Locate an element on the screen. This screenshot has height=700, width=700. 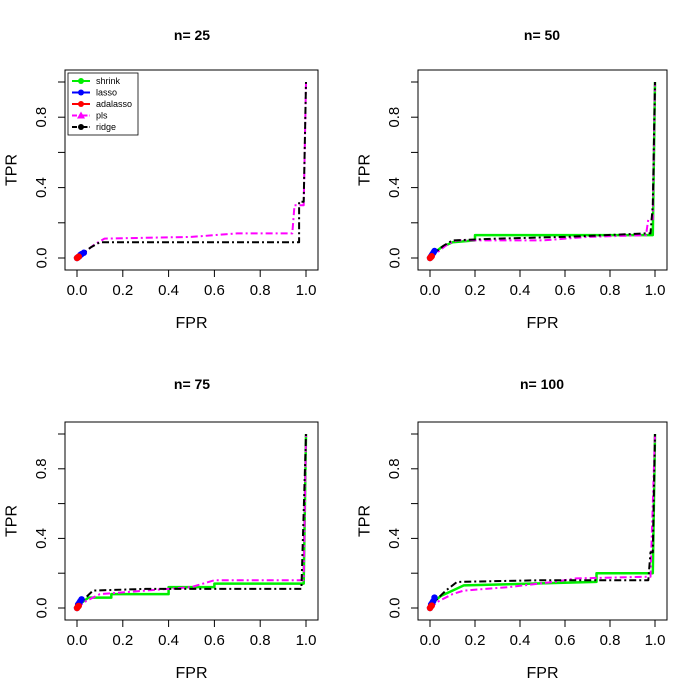
panel-title: n= 25 is located at coordinates (192, 35).